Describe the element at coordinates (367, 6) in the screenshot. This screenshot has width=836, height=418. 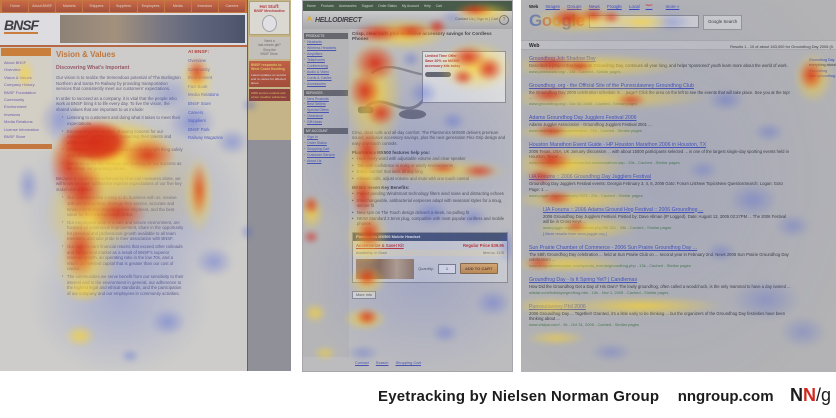
I see `nav-link: Support` at that location.